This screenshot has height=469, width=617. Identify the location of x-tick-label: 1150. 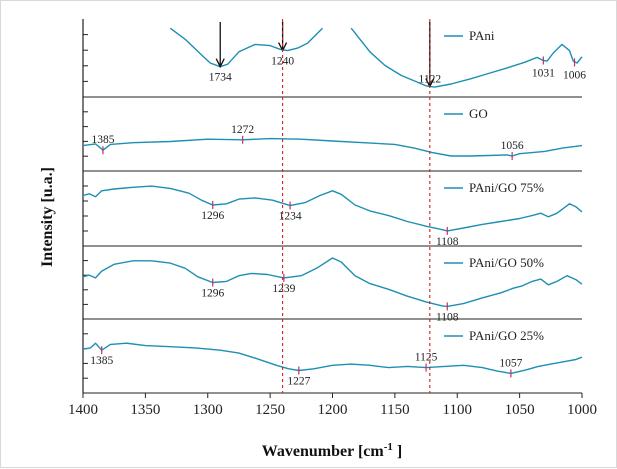
(394, 410).